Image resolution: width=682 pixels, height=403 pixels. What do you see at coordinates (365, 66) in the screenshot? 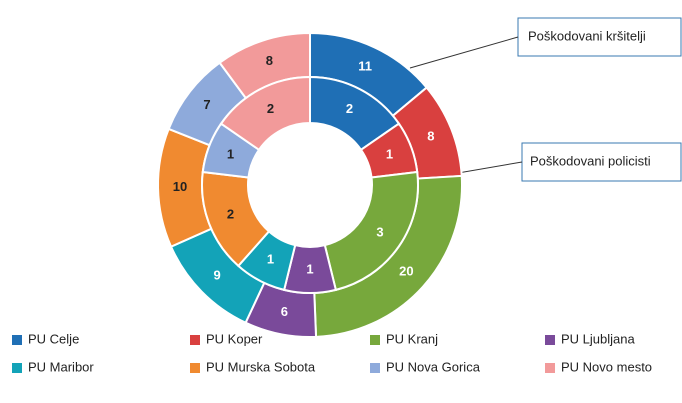
I see `value-label: 11` at bounding box center [365, 66].